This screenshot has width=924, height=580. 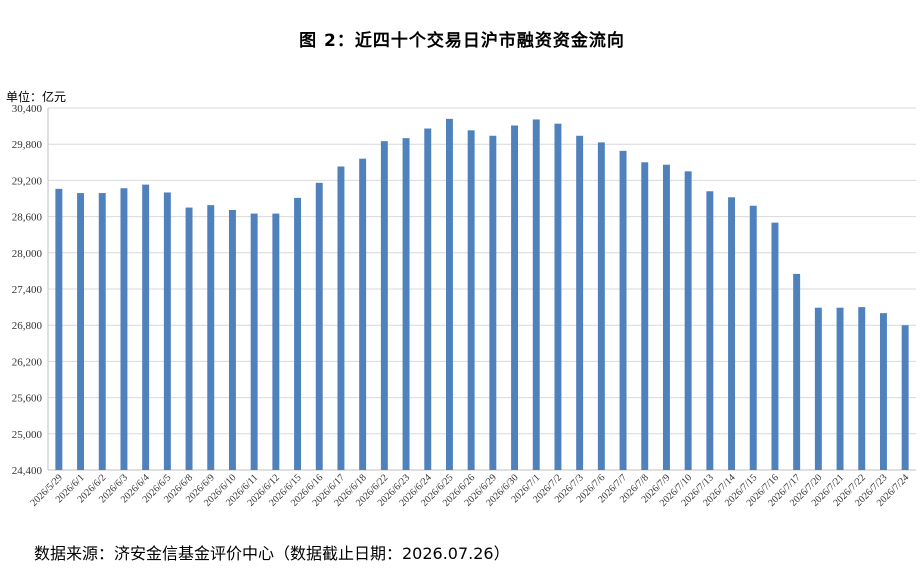 I want to click on y-tick-label: 28,600, so click(x=27, y=218).